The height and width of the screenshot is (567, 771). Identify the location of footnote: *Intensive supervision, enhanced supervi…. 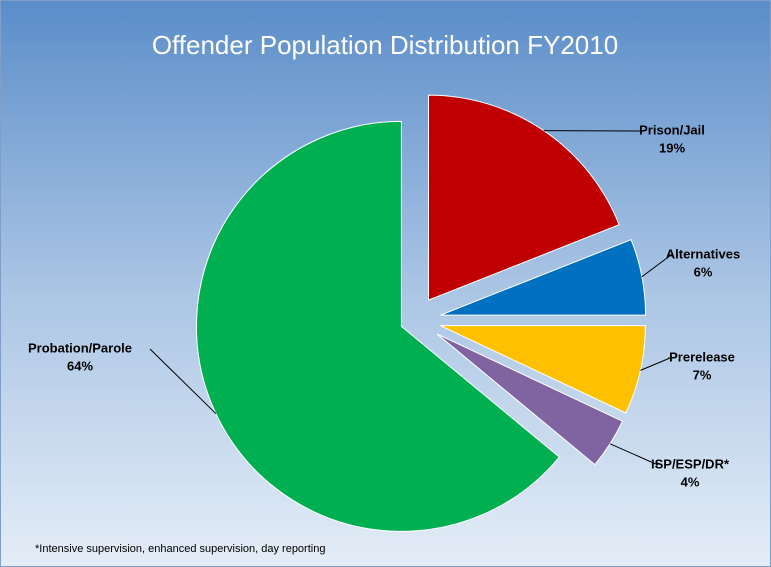
(180, 549).